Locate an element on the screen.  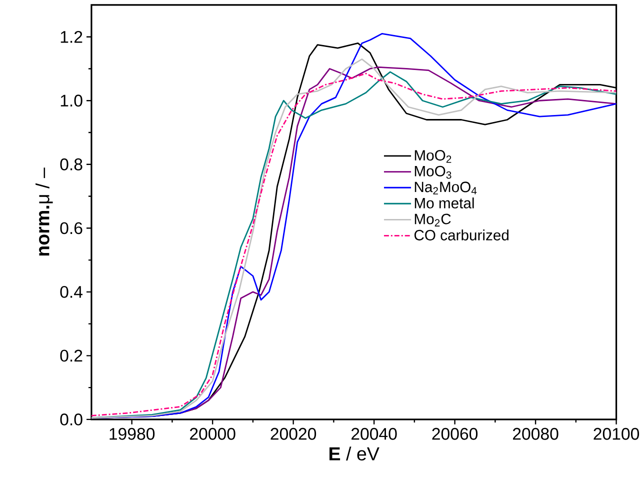
x-tick-label: 20060 is located at coordinates (455, 434).